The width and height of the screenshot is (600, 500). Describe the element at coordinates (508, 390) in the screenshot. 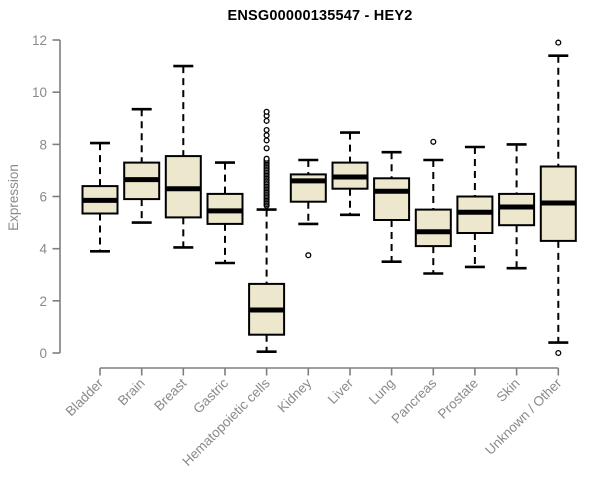

I see `x-category-label-skin: Skin` at that location.